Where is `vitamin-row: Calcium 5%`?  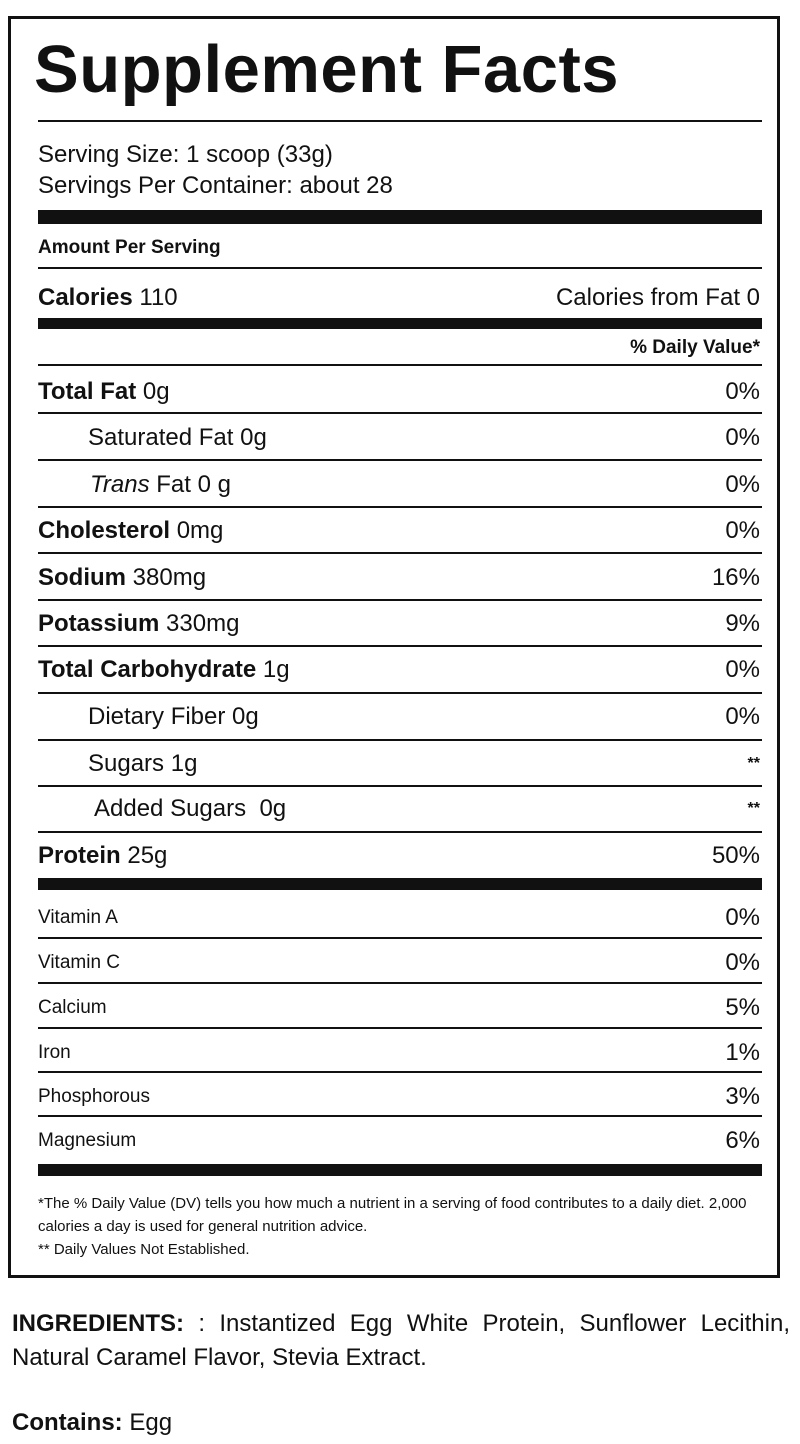 vitamin-row: Calcium 5% is located at coordinates (399, 1008).